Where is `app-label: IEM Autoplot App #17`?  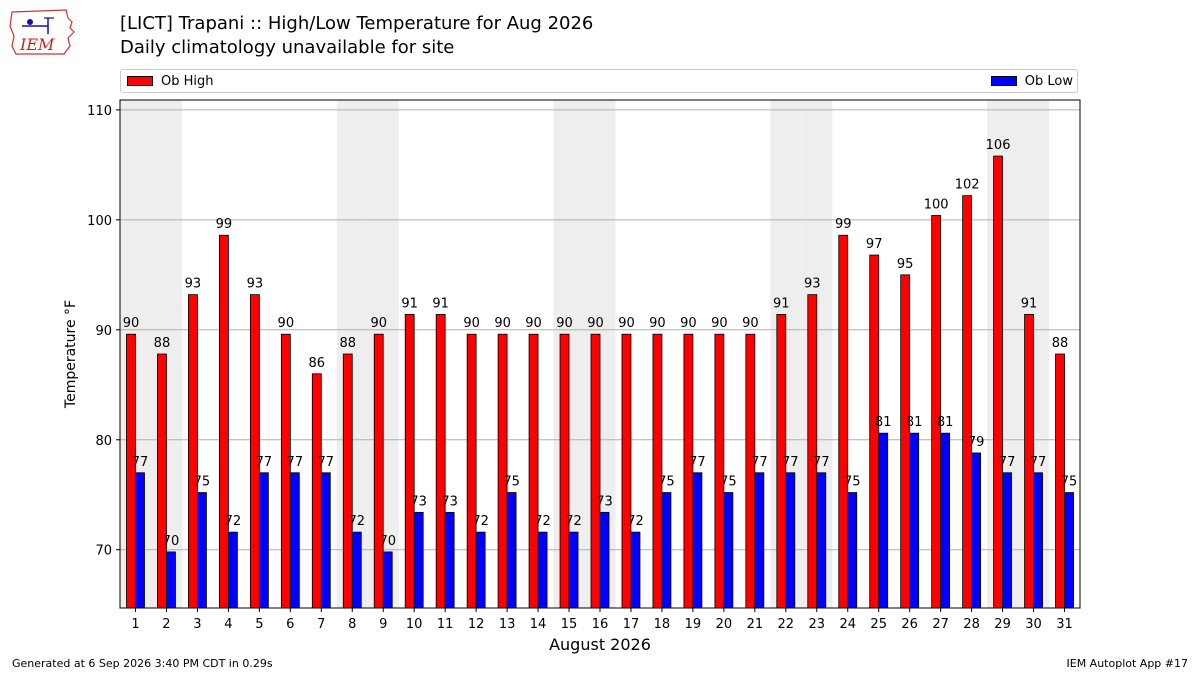 app-label: IEM Autoplot App #17 is located at coordinates (1127, 663).